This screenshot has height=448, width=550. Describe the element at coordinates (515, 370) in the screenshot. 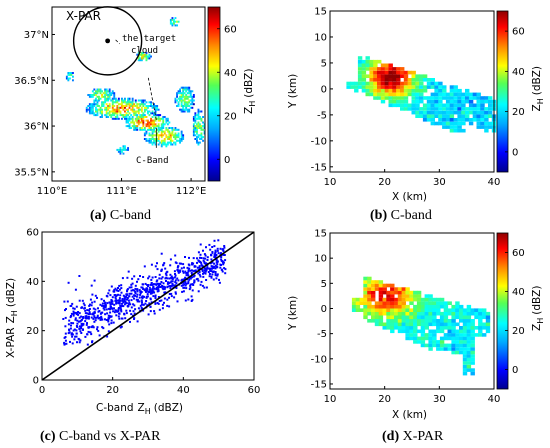

I see `colorbar-tick-label: 0` at that location.